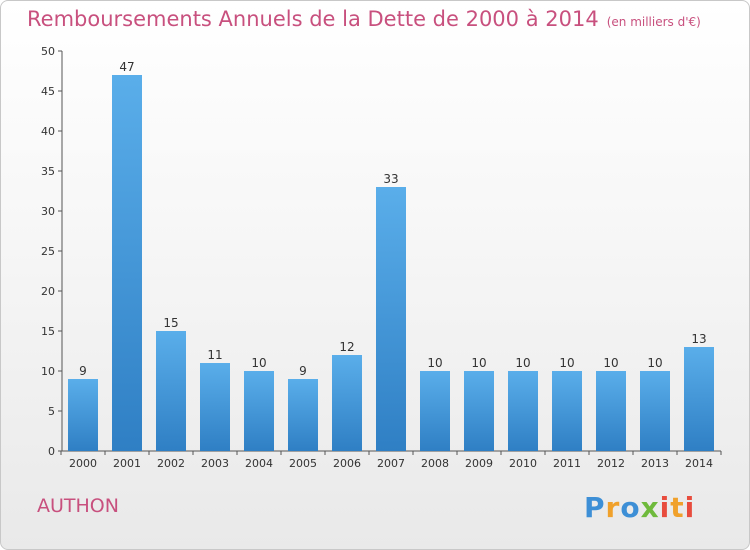 Image resolution: width=750 pixels, height=550 pixels. I want to click on bar-value-label: 11, so click(214, 355).